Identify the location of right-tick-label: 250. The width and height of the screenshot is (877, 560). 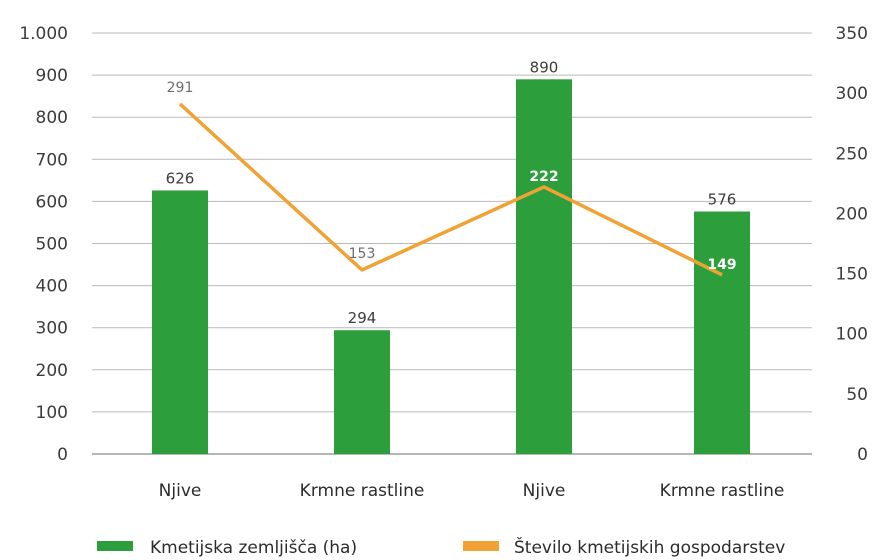
(852, 154).